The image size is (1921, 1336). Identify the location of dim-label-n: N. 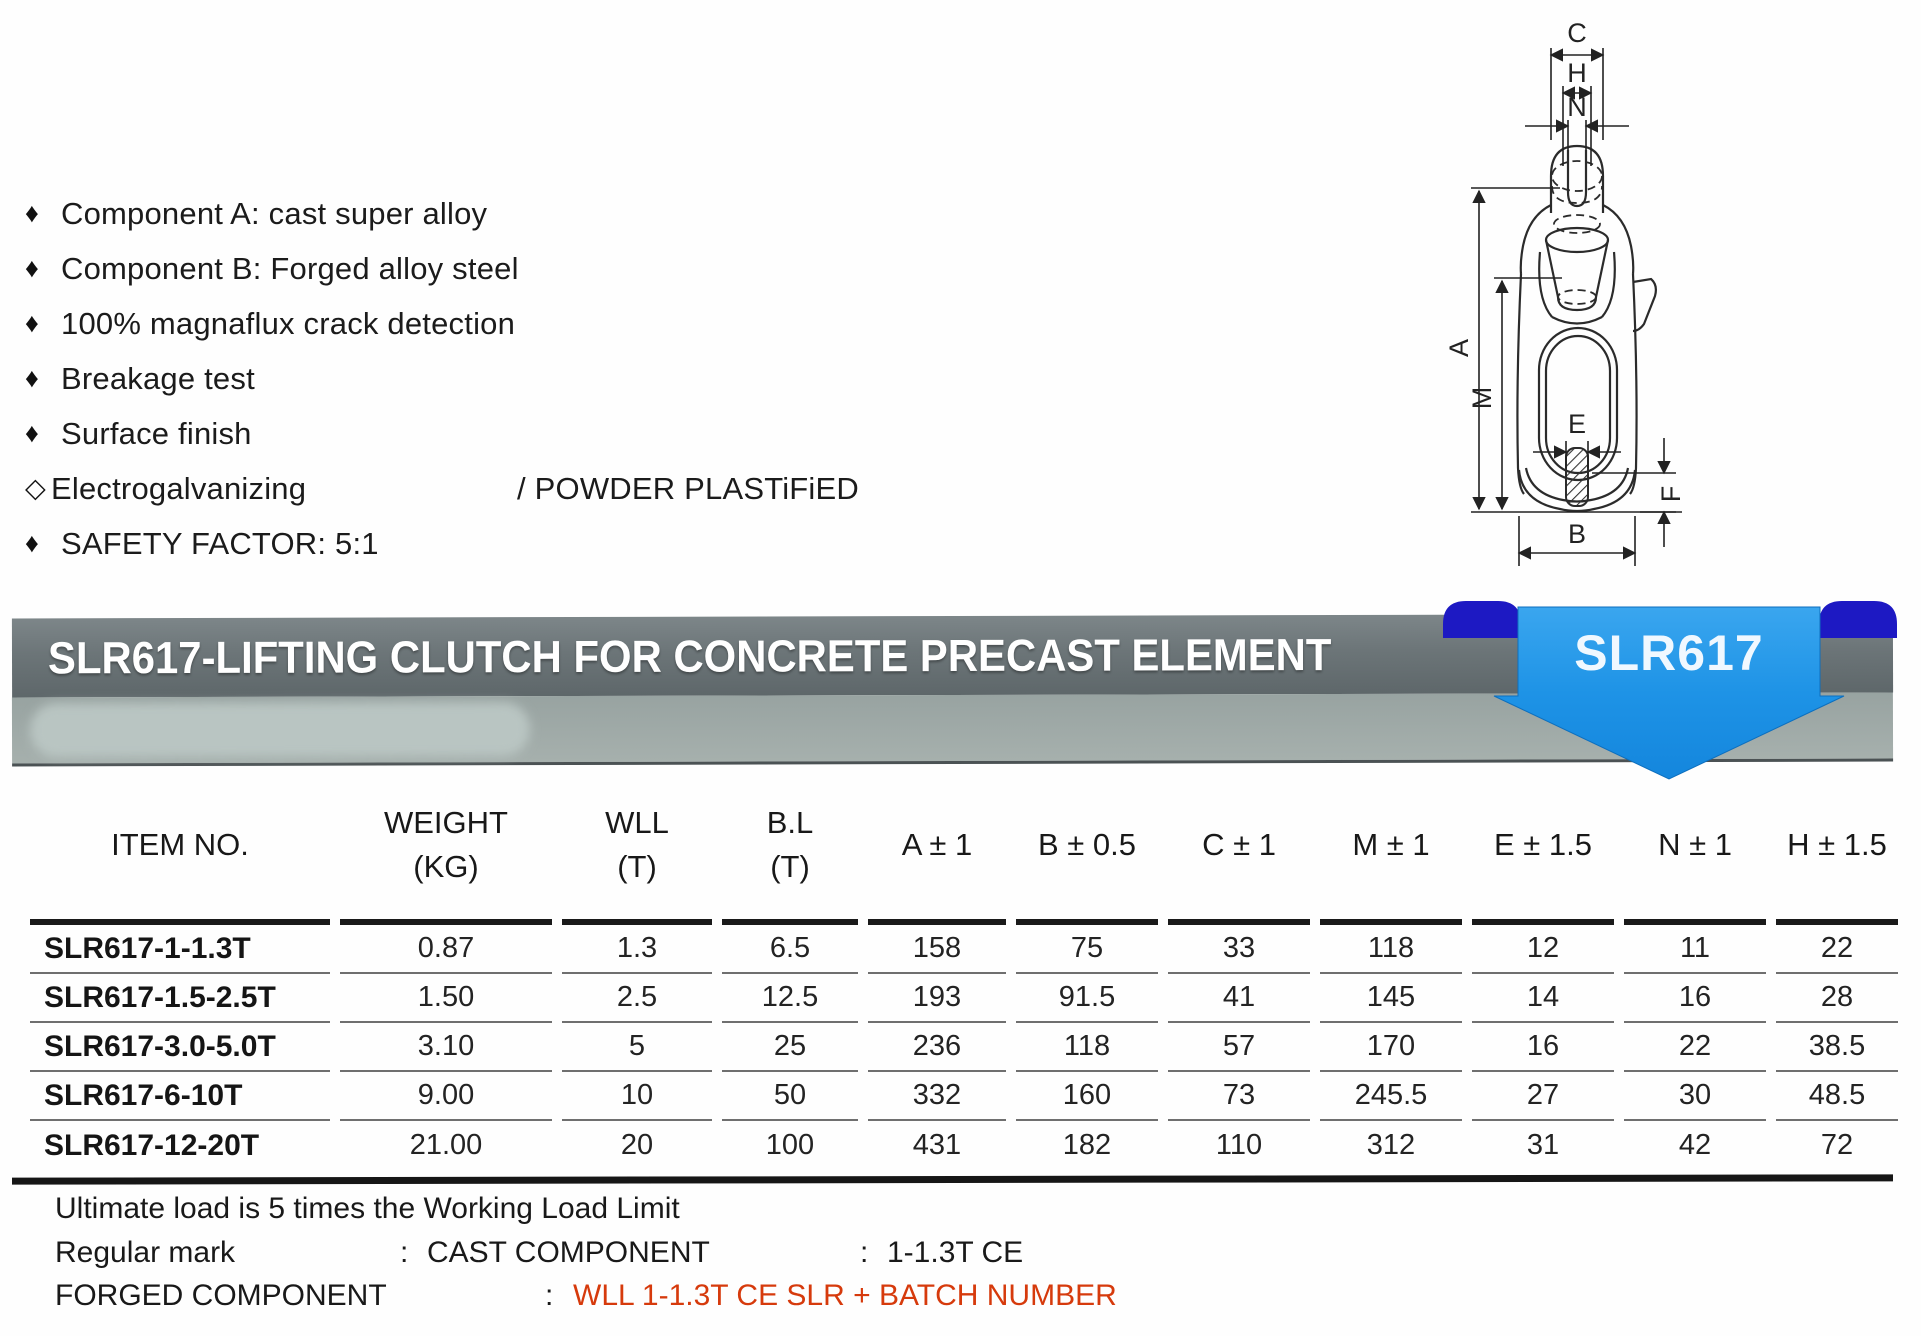
(1577, 107).